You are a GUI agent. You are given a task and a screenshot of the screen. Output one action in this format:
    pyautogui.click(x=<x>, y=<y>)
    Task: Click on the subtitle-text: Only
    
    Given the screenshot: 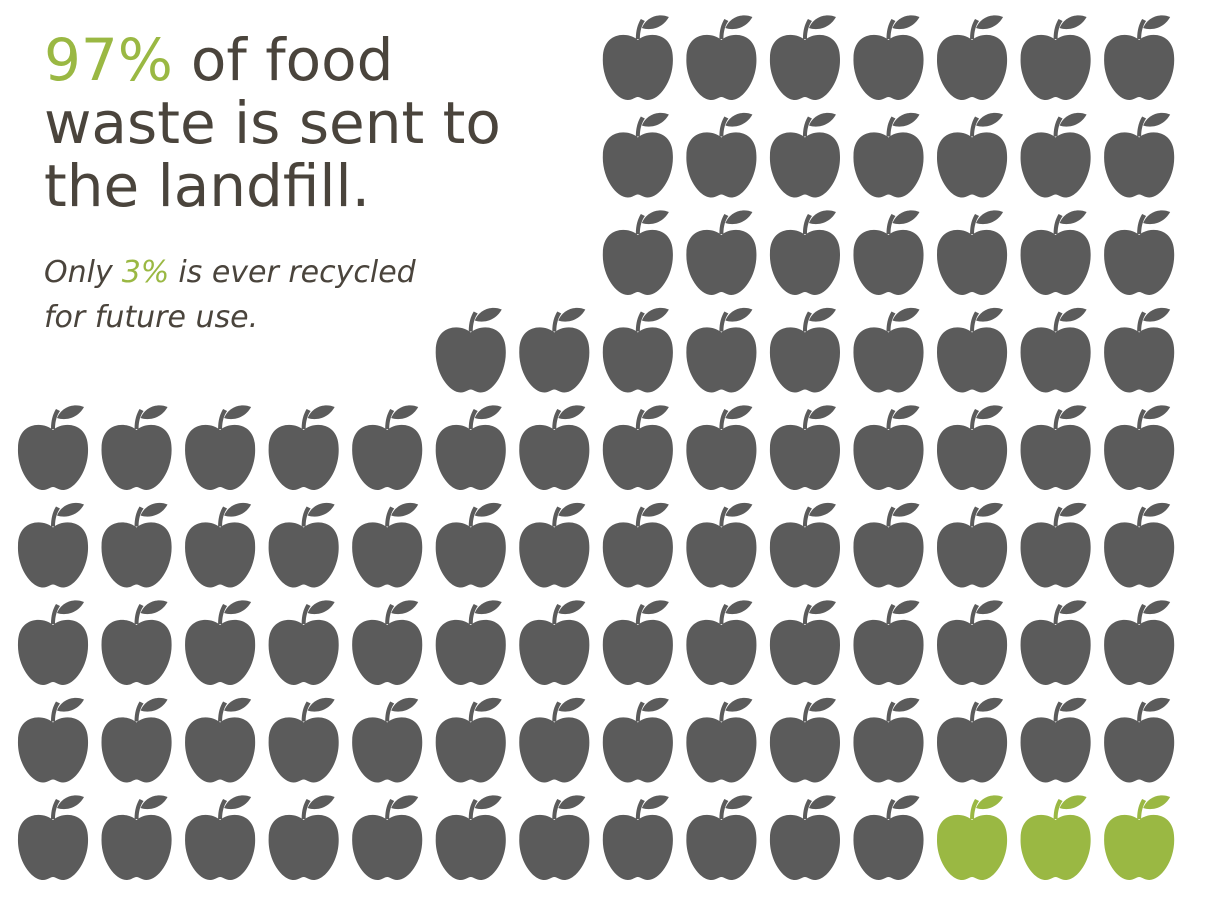 What is the action you would take?
    pyautogui.click(x=79, y=272)
    